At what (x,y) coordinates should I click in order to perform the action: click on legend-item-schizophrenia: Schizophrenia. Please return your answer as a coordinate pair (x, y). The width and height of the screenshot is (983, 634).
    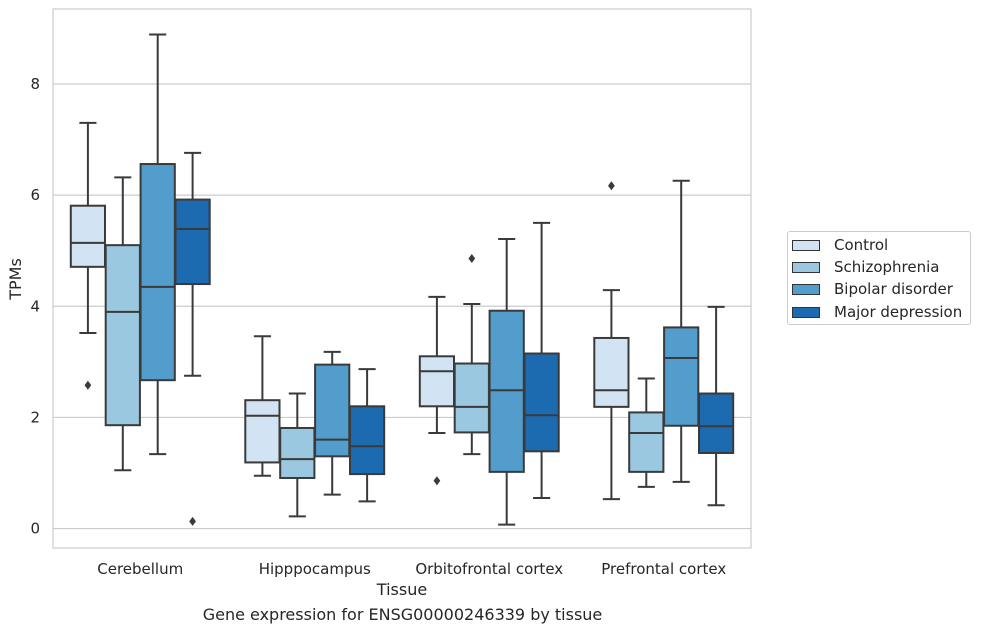
    Looking at the image, I should click on (865, 267).